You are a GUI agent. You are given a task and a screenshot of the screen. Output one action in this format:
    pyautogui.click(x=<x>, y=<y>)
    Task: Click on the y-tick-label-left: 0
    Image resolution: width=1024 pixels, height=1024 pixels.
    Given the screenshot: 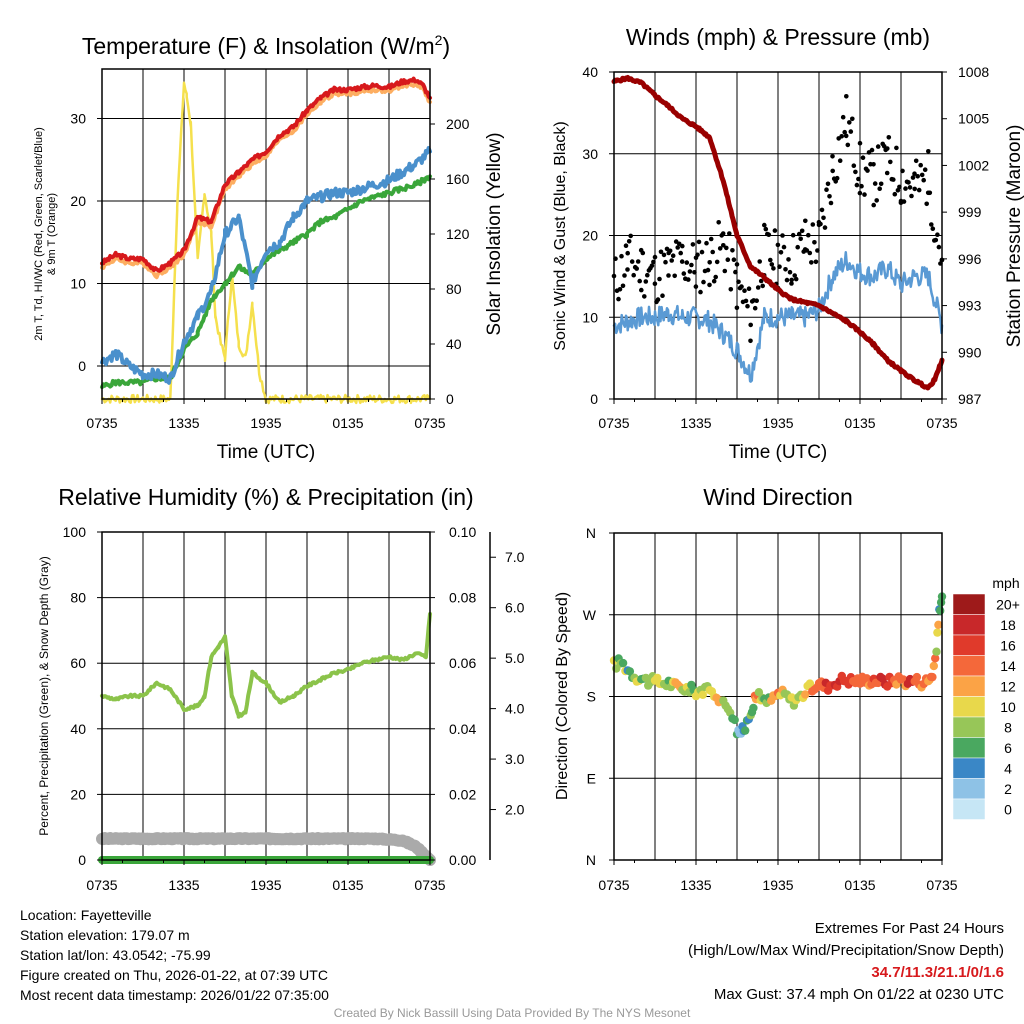 What is the action you would take?
    pyautogui.click(x=82, y=860)
    